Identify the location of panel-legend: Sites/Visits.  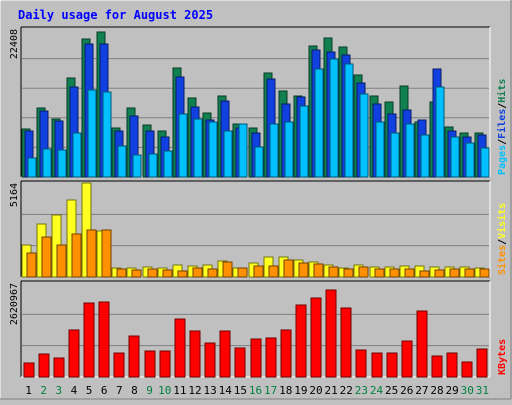
(502, 239).